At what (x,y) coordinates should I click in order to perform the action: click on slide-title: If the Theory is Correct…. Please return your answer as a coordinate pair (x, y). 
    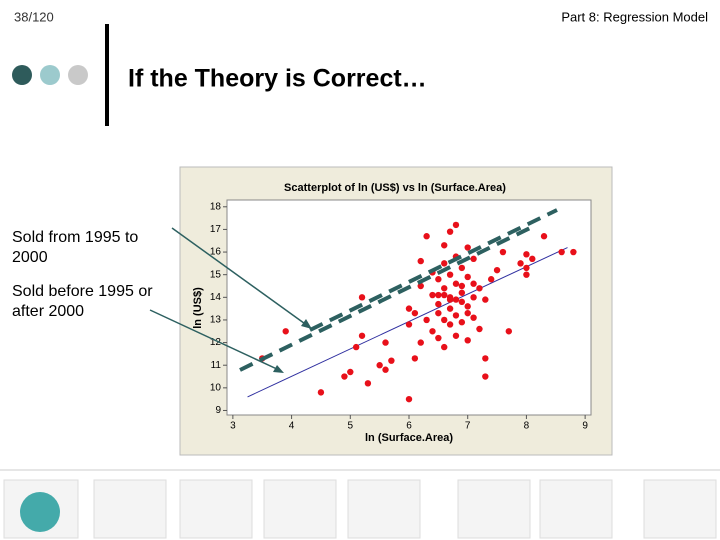
    Looking at the image, I should click on (277, 79).